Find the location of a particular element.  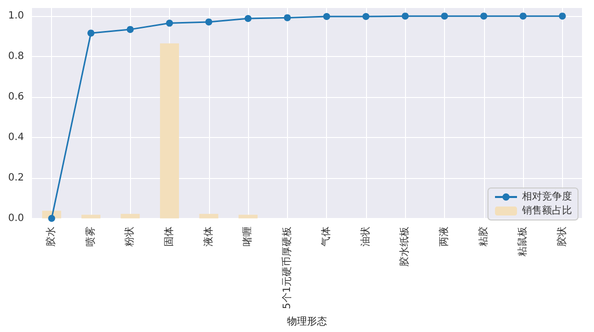

y-tick-label: 0.2 is located at coordinates (16, 178).